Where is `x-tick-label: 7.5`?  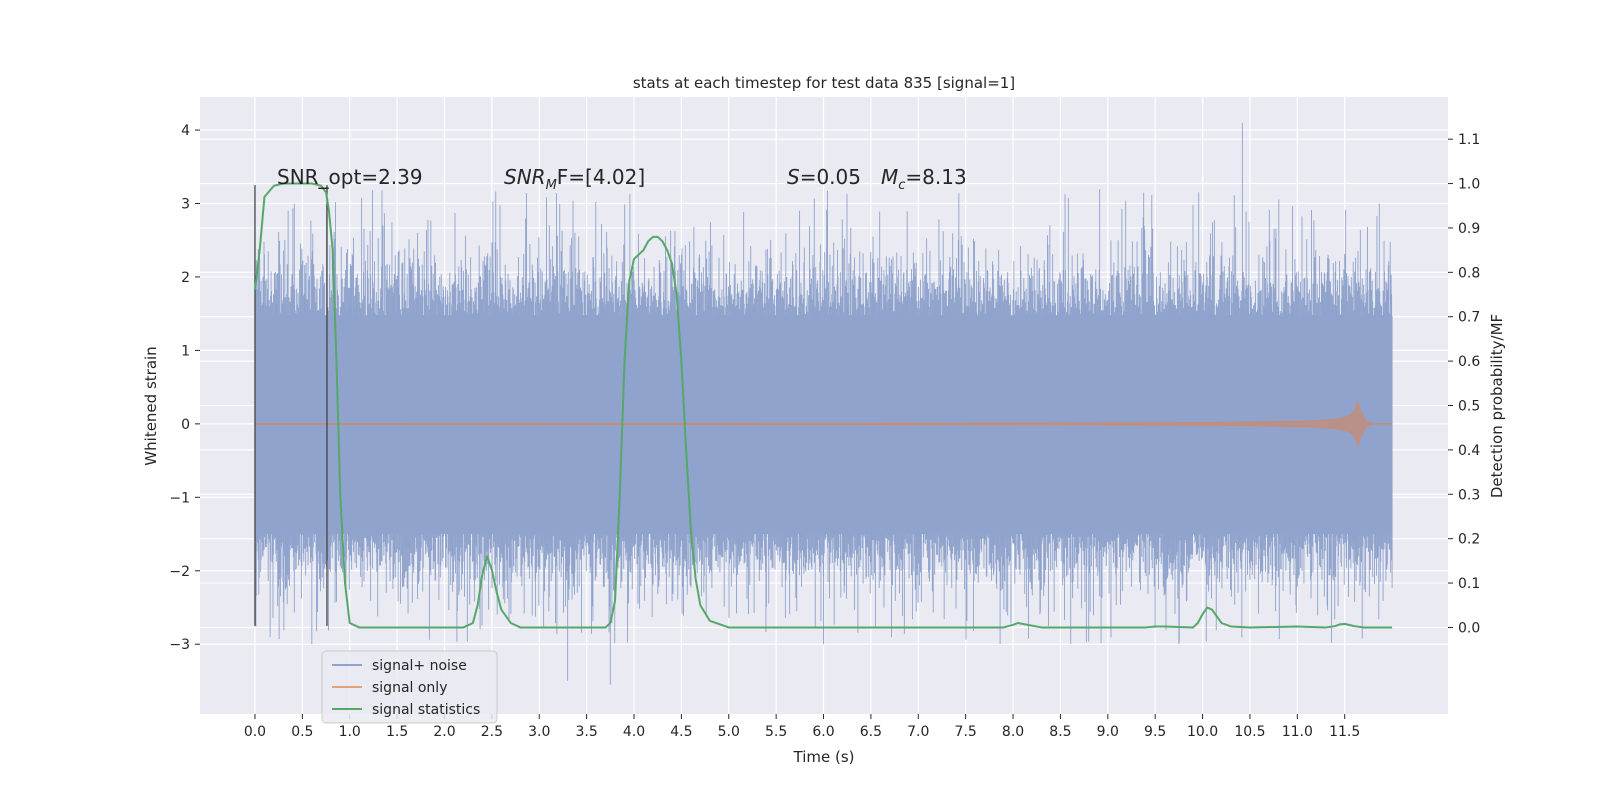 x-tick-label: 7.5 is located at coordinates (966, 732).